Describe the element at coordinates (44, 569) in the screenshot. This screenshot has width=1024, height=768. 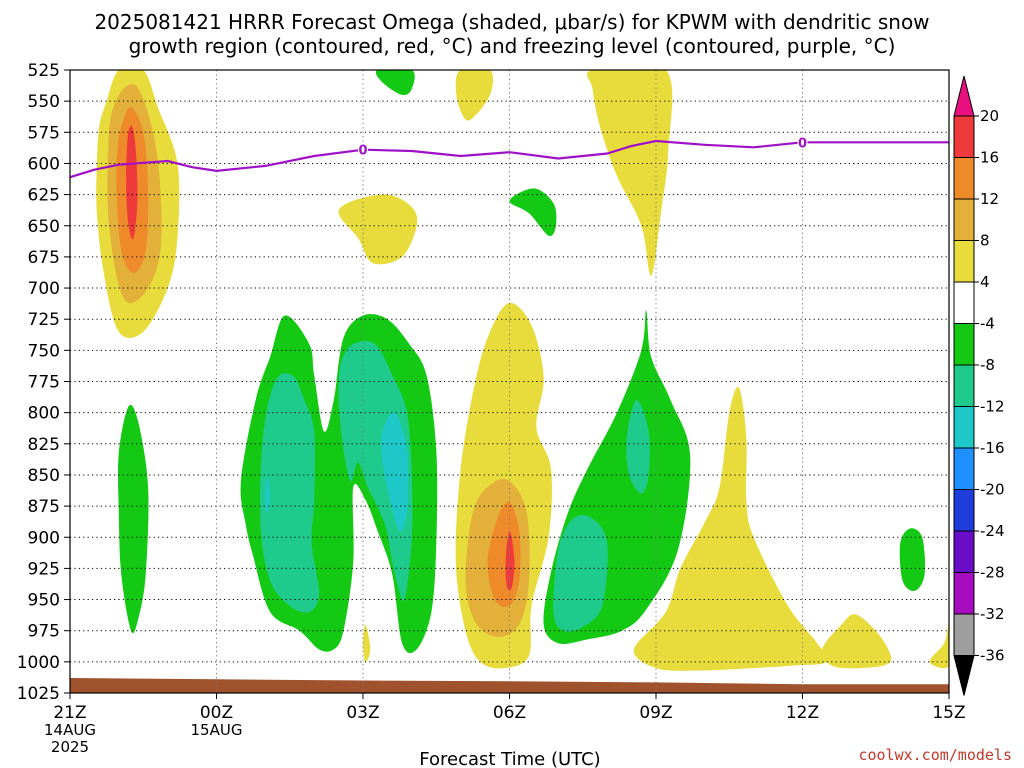
I see `y-tick-label: 925` at that location.